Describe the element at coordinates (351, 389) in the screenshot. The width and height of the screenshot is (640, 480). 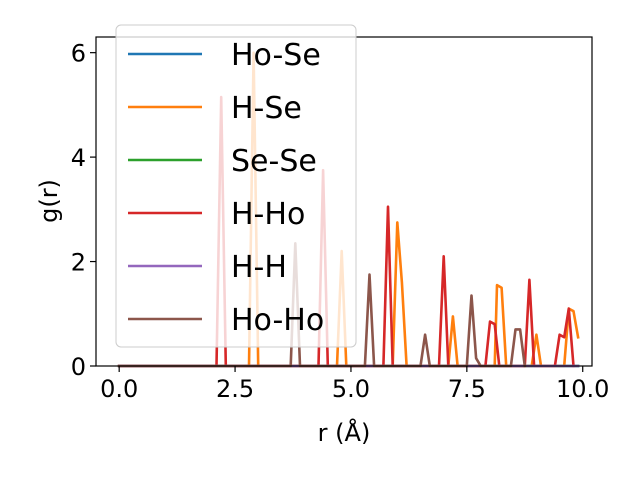
I see `x-tick-label: 5.0` at that location.